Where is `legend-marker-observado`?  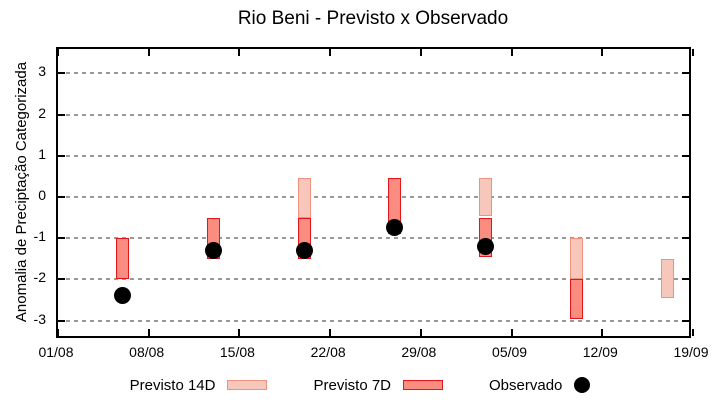
legend-marker-observado is located at coordinates (582, 385).